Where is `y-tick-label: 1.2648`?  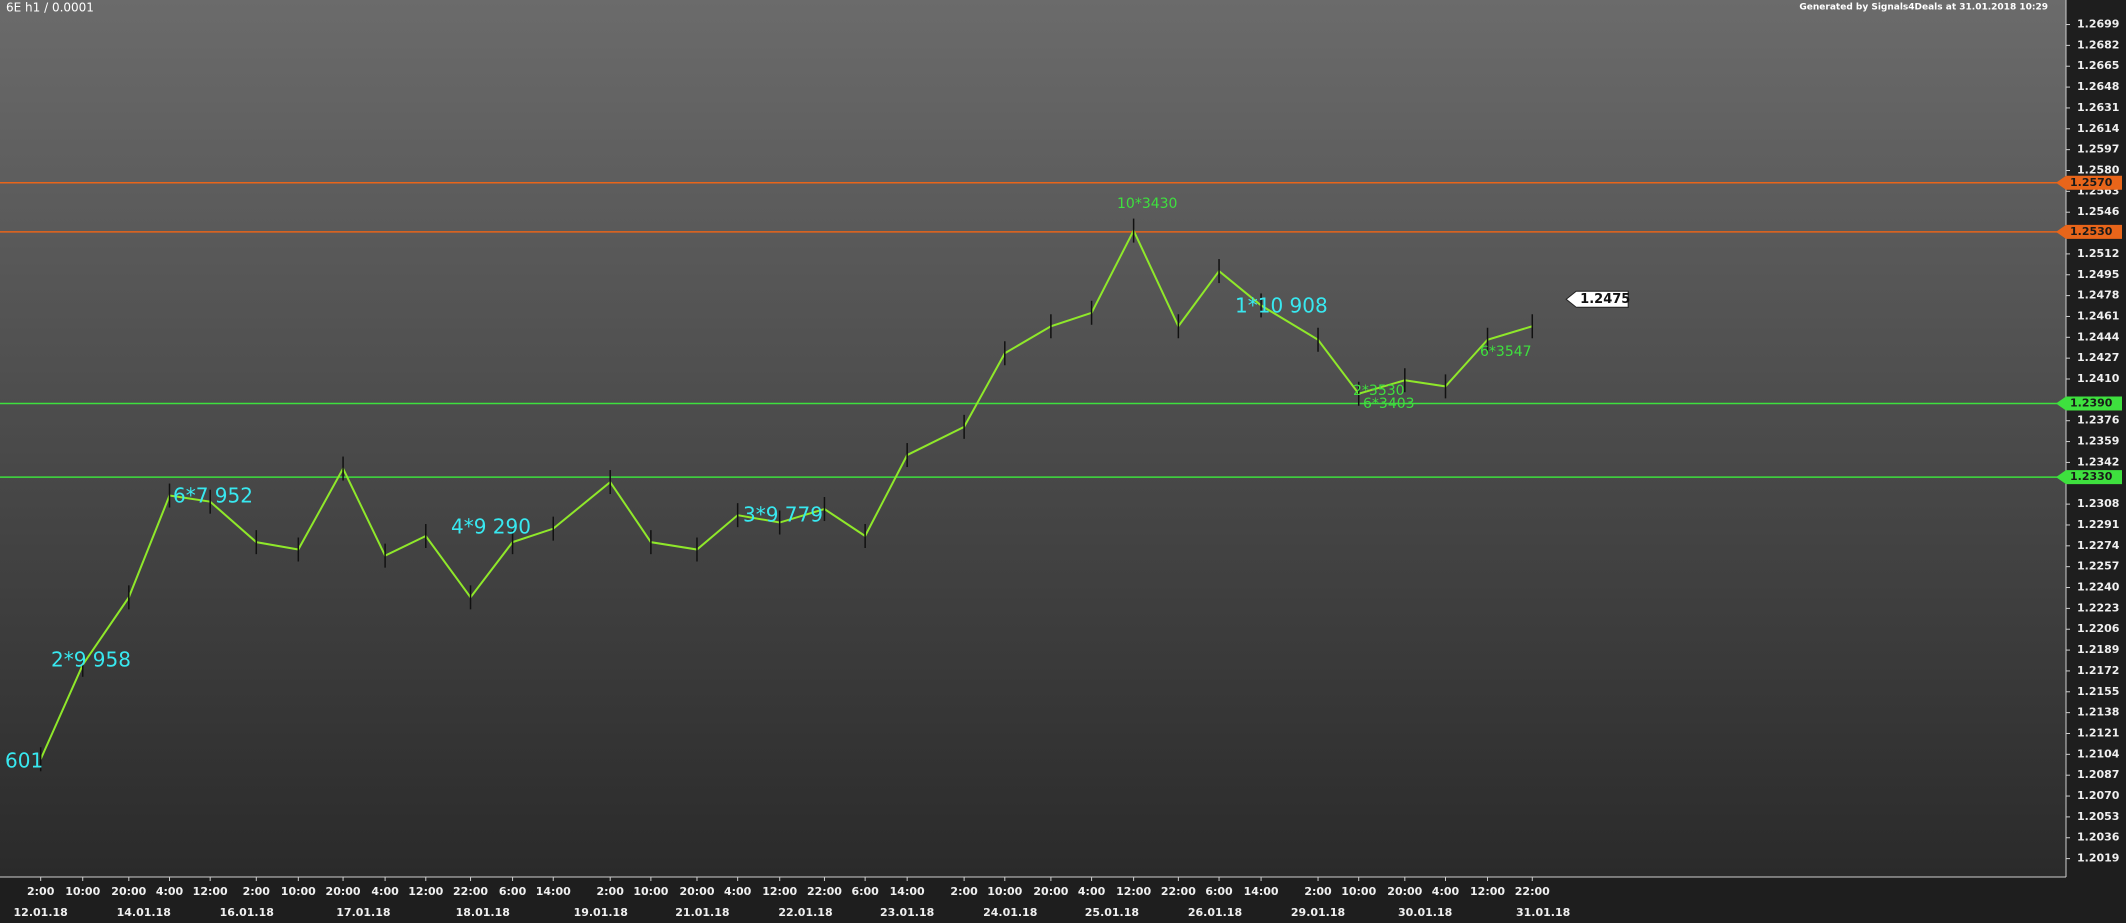
y-tick-label: 1.2648 is located at coordinates (2098, 86).